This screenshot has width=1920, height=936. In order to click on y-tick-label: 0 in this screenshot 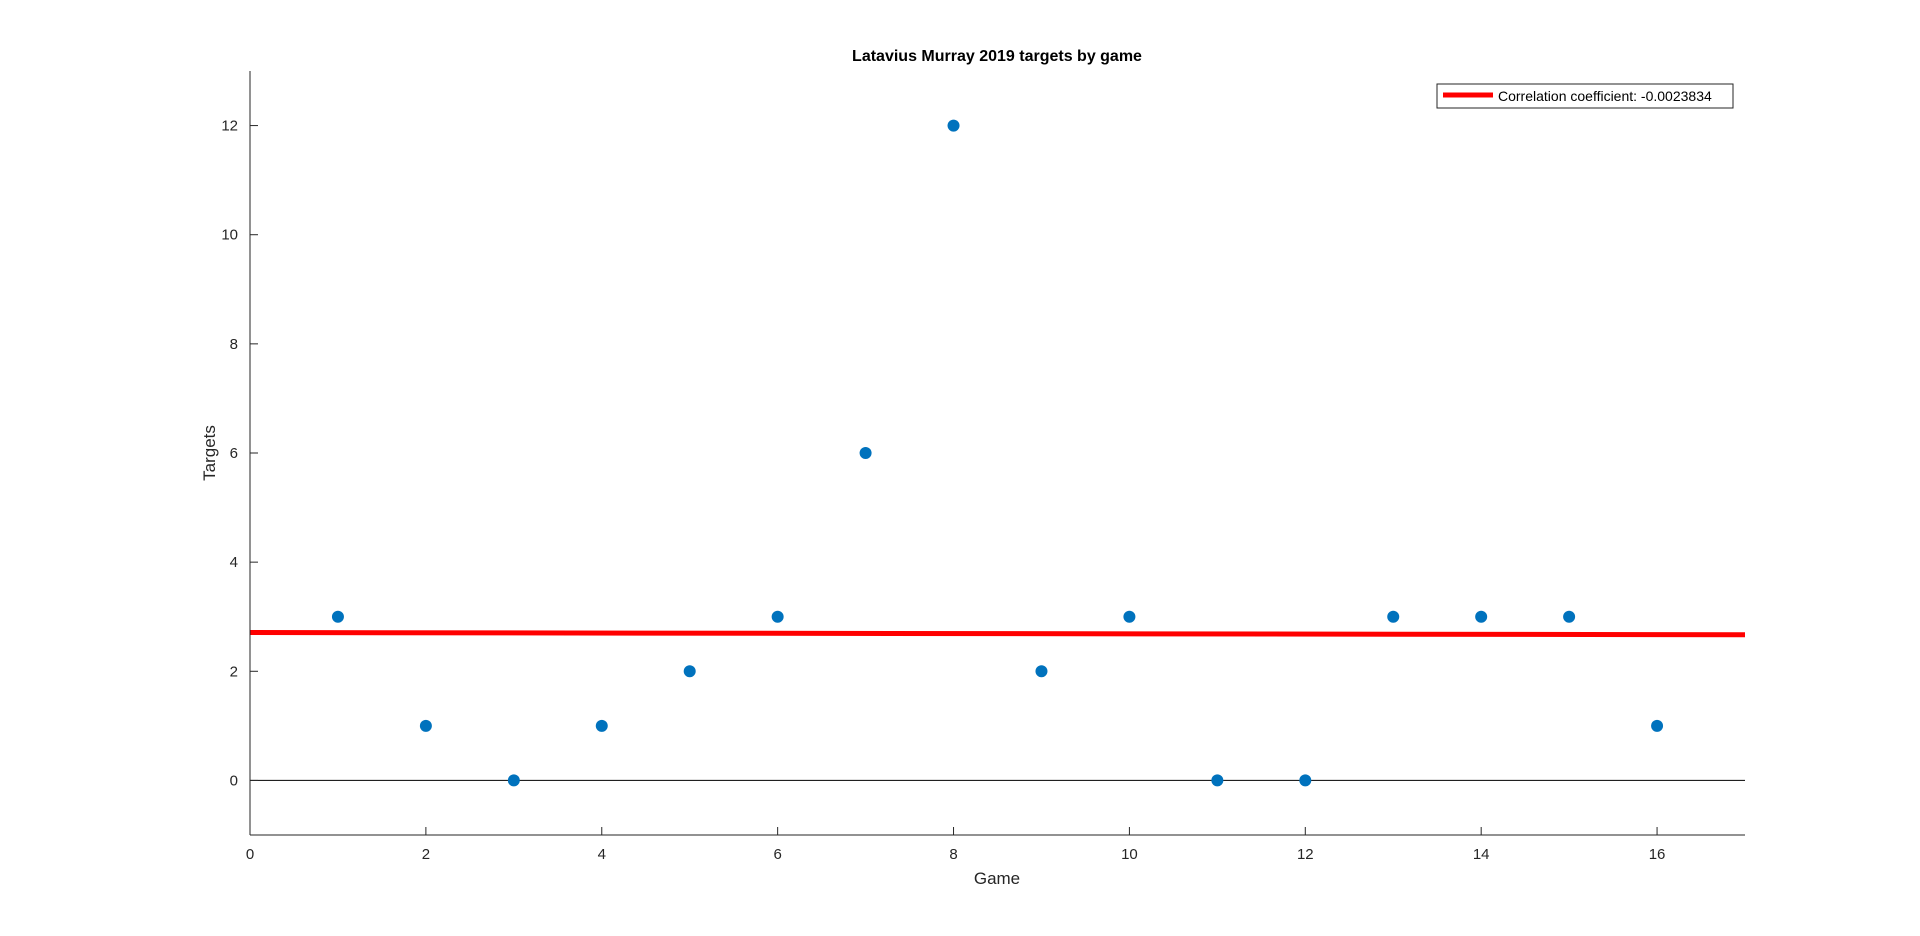, I will do `click(234, 780)`.